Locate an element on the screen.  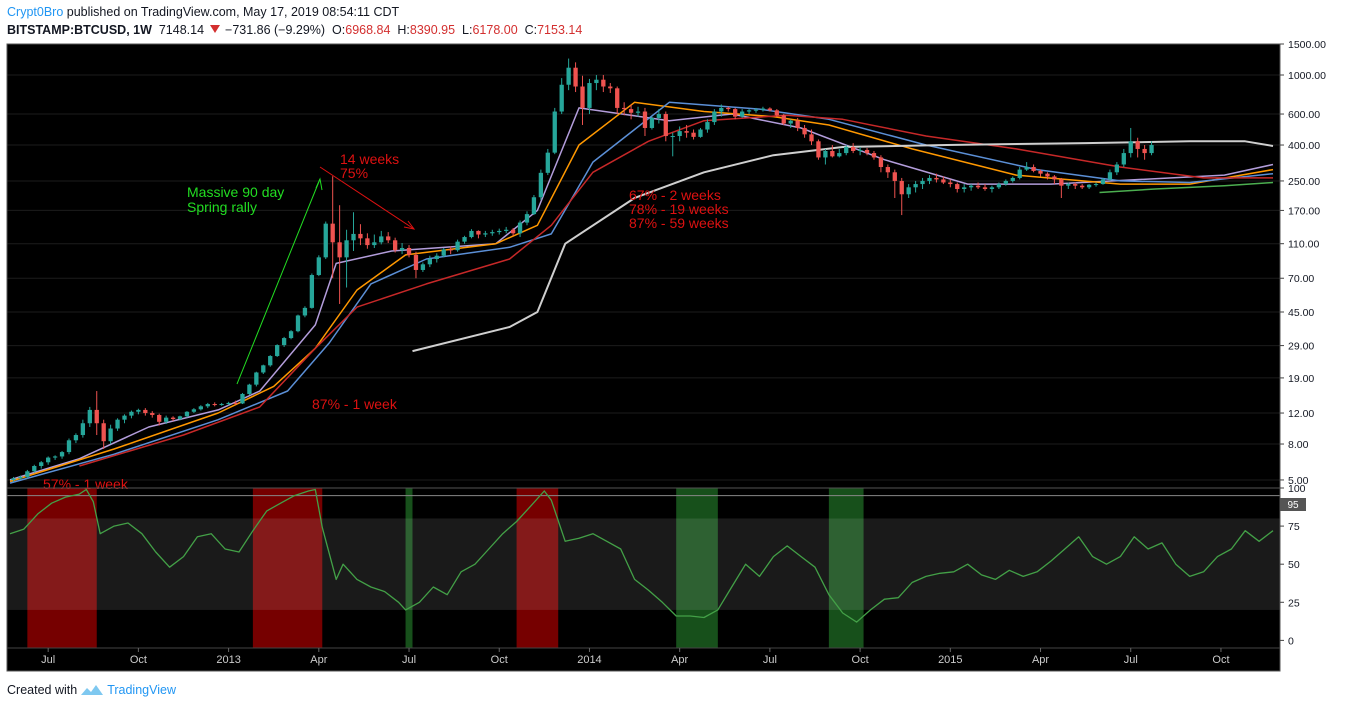
open-value: 6968.84 is located at coordinates (368, 30).